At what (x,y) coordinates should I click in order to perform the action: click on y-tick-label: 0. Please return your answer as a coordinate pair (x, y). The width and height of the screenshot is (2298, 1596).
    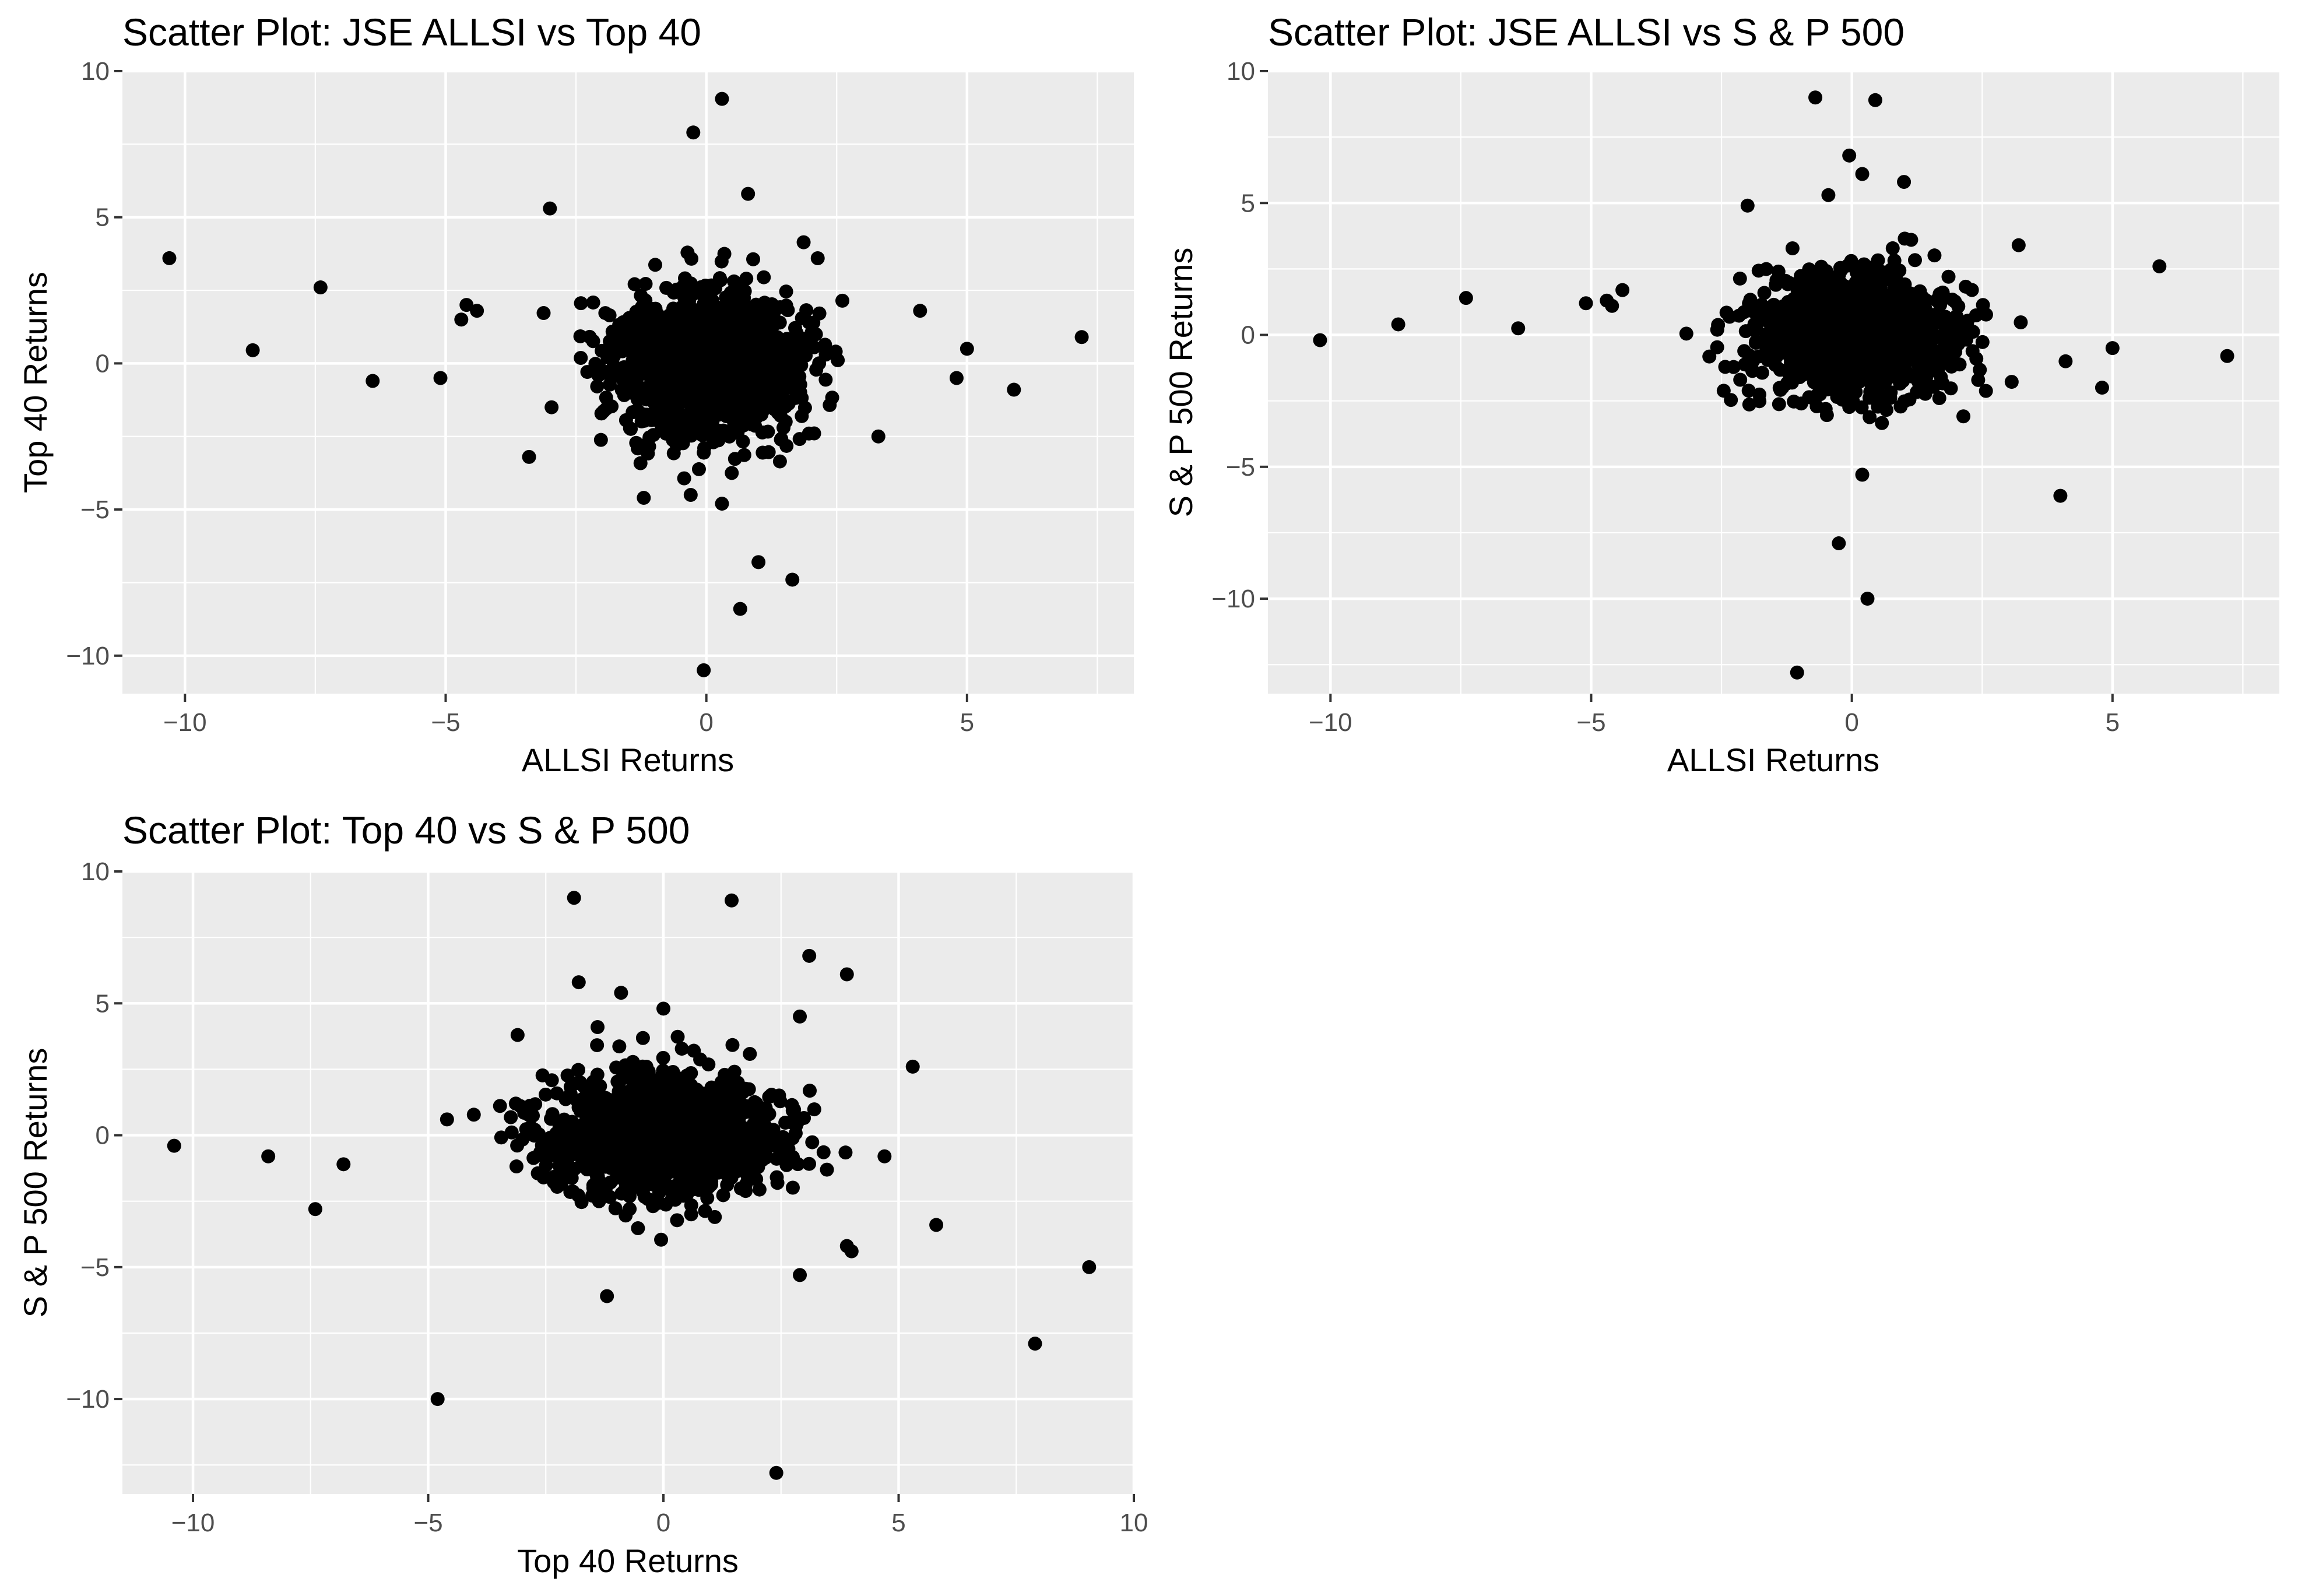
    Looking at the image, I should click on (1248, 335).